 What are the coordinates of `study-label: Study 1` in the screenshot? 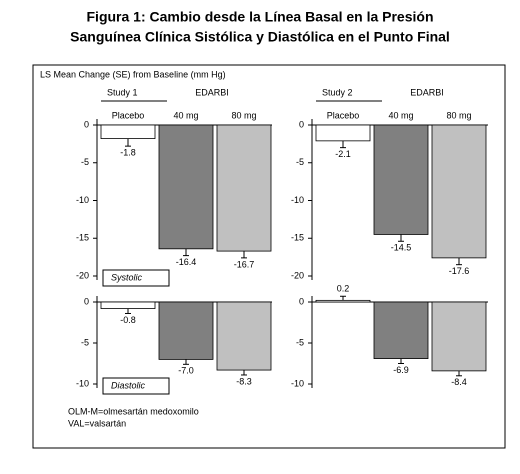 It's located at (122, 92).